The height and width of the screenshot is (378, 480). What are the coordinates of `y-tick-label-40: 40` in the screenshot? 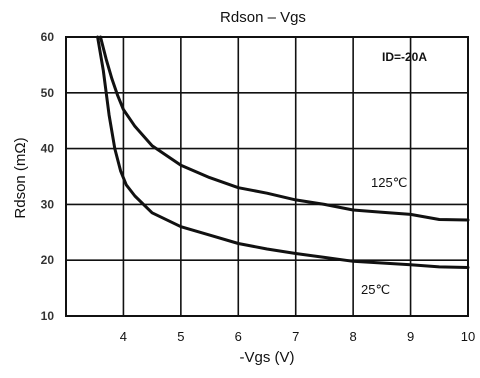 It's located at (48, 149).